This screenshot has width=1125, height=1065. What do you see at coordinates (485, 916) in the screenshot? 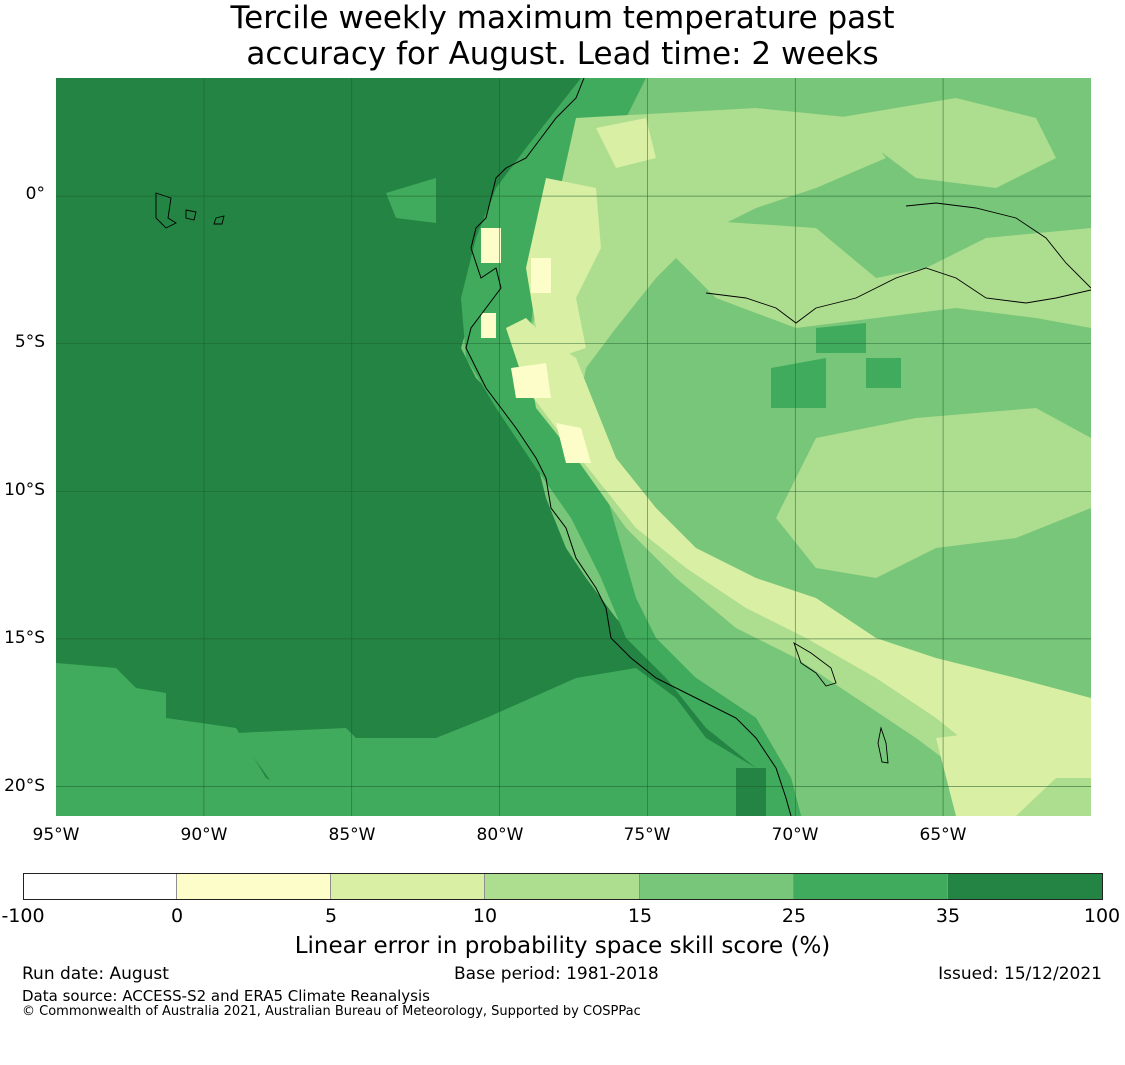
I see `colorbar-label-4: 10` at bounding box center [485, 916].